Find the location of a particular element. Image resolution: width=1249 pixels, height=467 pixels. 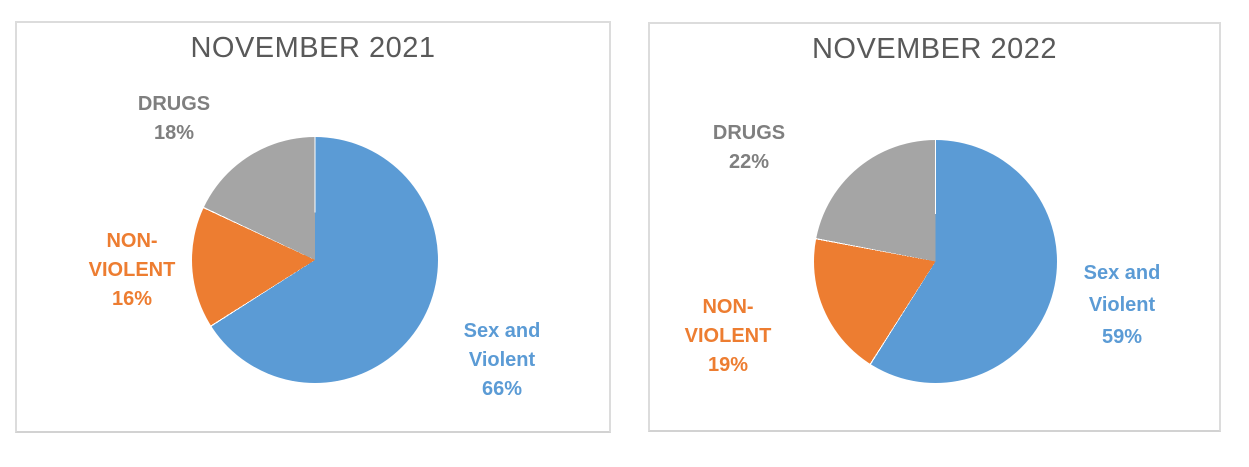

data-label-drugs-2021: DRUGS 18% is located at coordinates (174, 119).